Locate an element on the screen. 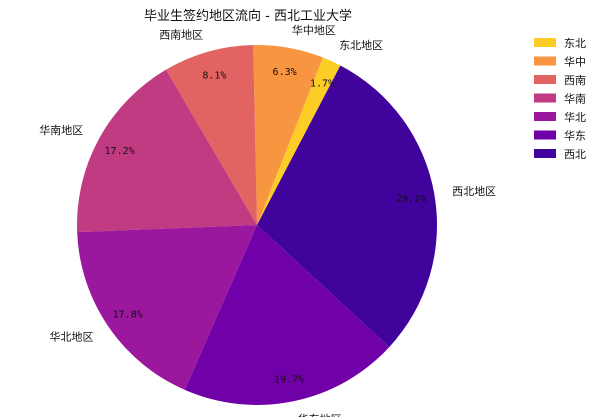 The image size is (600, 417). chart-title: 毕业生签约地区流向 - 西北工业大学 is located at coordinates (248, 16).